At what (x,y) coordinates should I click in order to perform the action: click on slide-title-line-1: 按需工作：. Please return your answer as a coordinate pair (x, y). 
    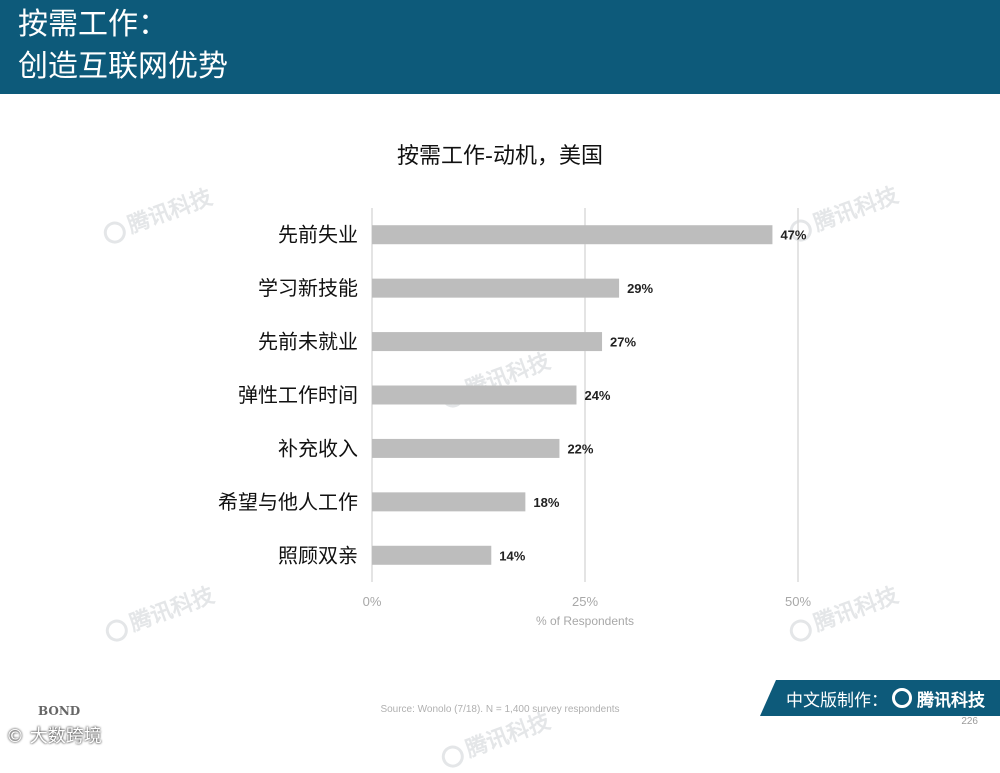
    Looking at the image, I should click on (93, 24).